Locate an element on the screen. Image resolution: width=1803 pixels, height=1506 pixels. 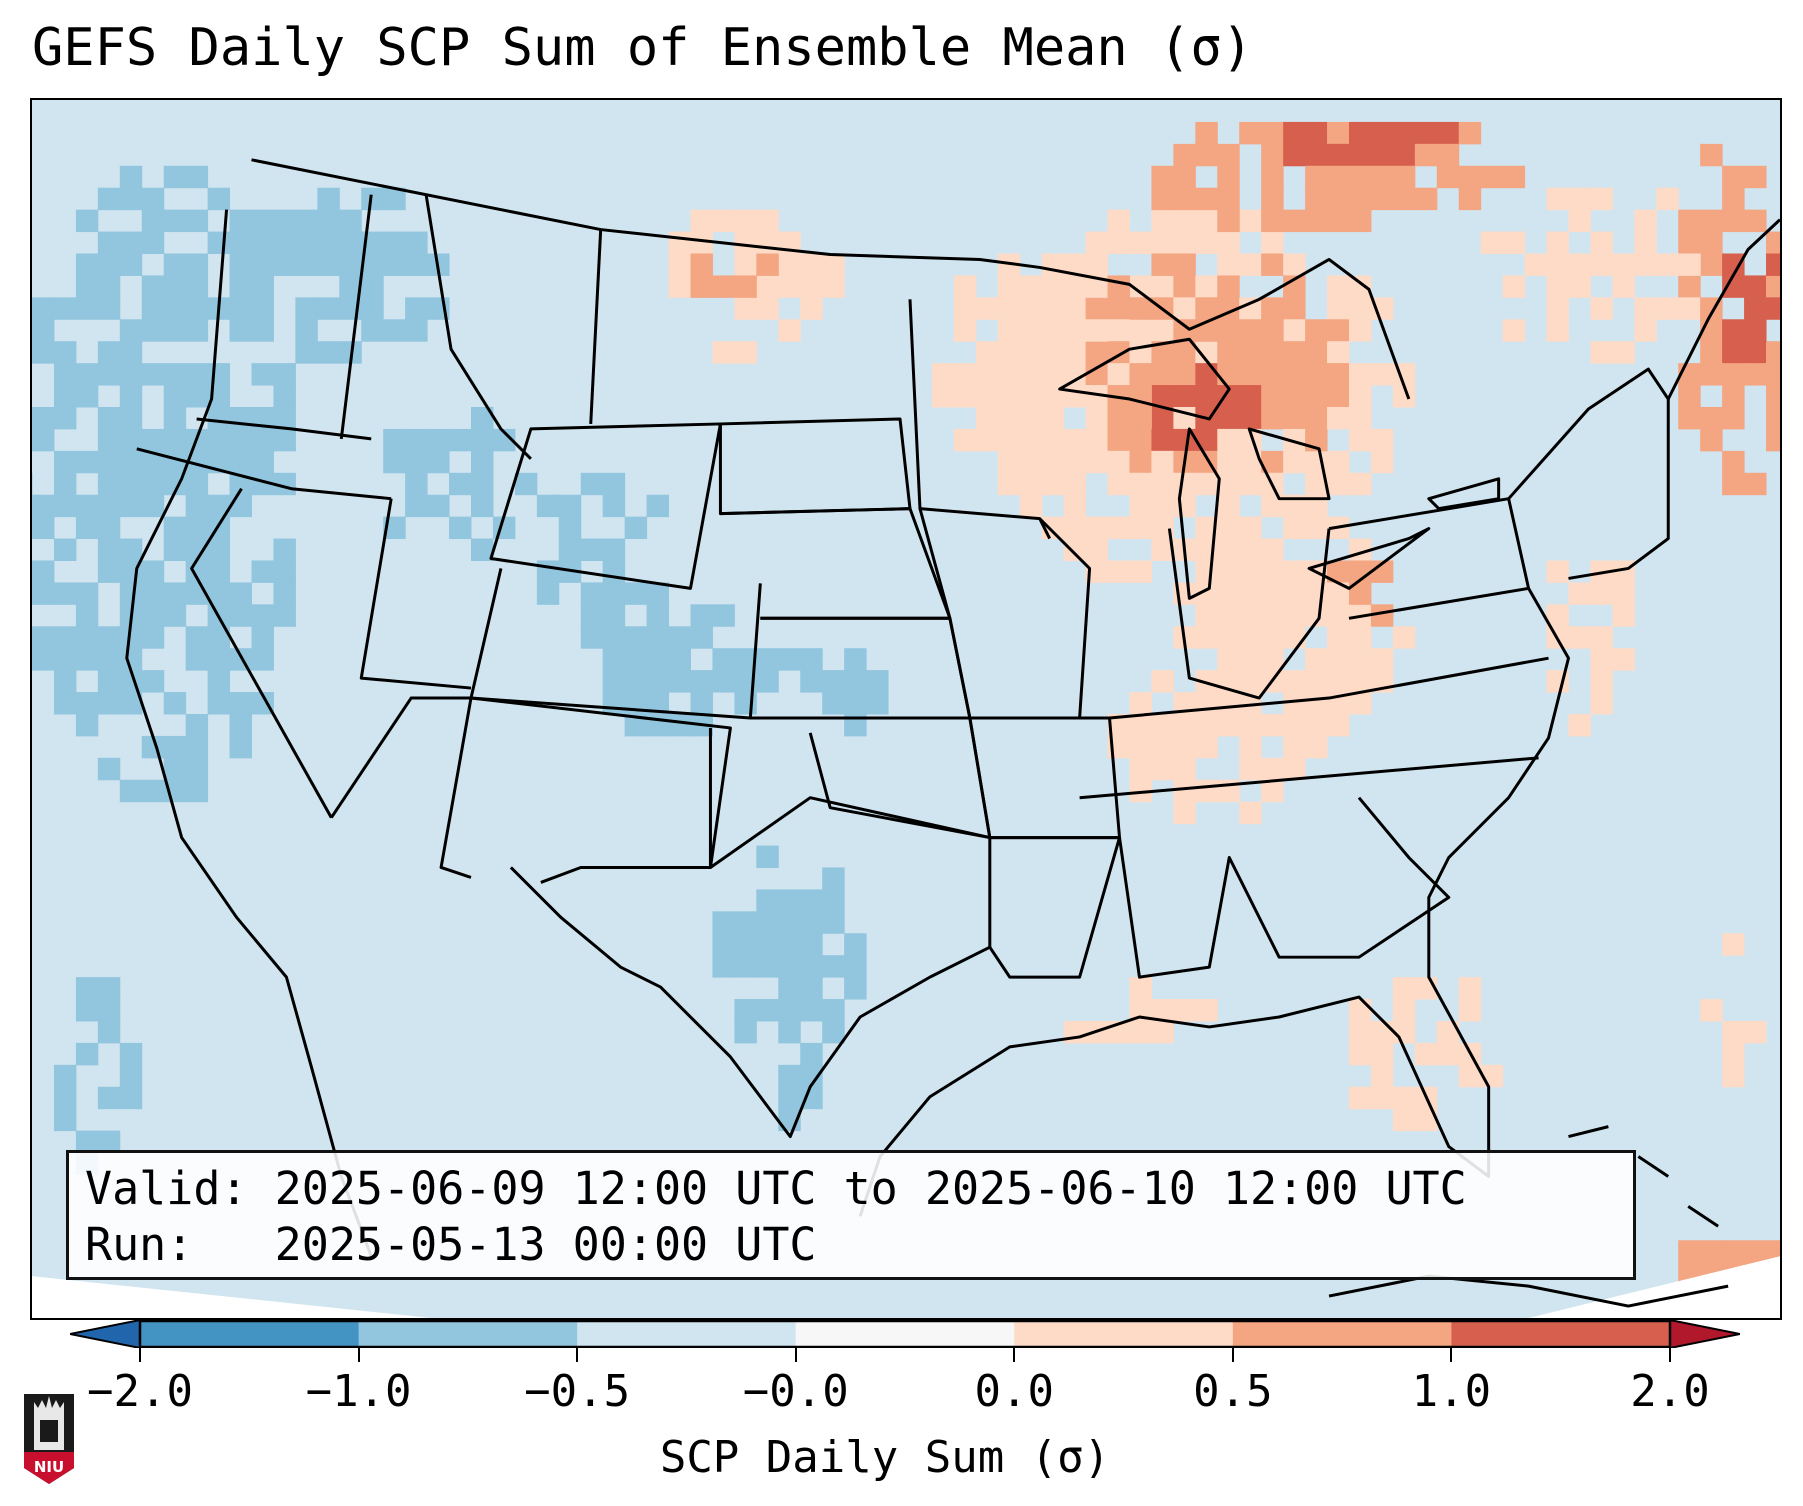
lake-michigan is located at coordinates (1199, 513).